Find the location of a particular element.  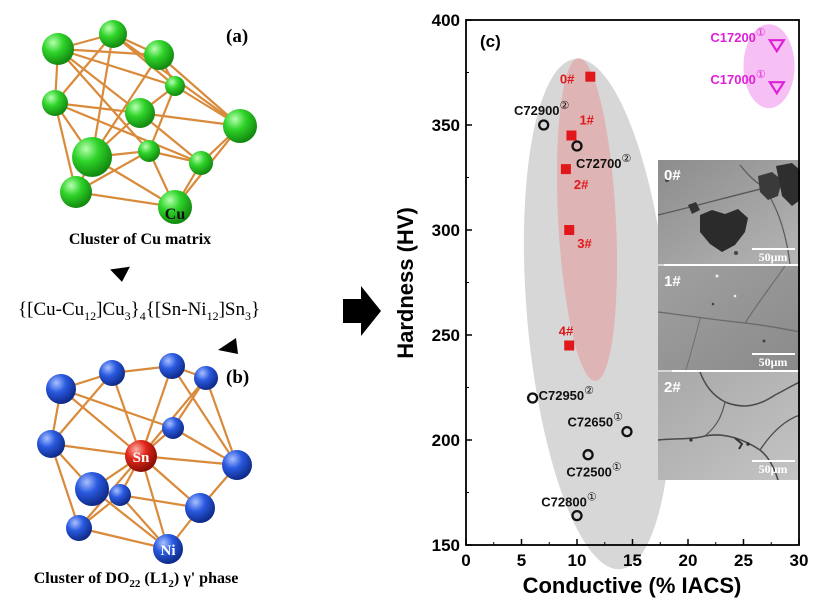

x-tick-label: 0 is located at coordinates (465, 560).